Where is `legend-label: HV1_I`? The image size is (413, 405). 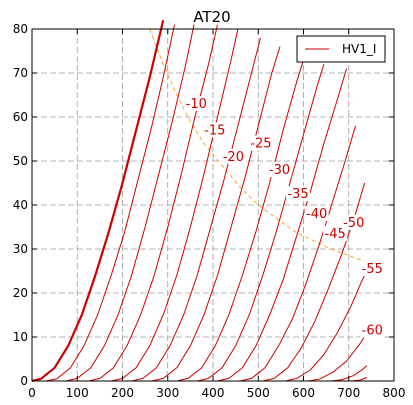 legend-label: HV1_I is located at coordinates (359, 49).